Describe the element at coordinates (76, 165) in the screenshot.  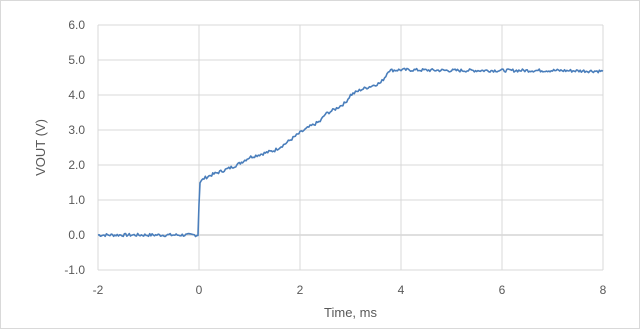
I see `y-tick-label: 2.0` at that location.